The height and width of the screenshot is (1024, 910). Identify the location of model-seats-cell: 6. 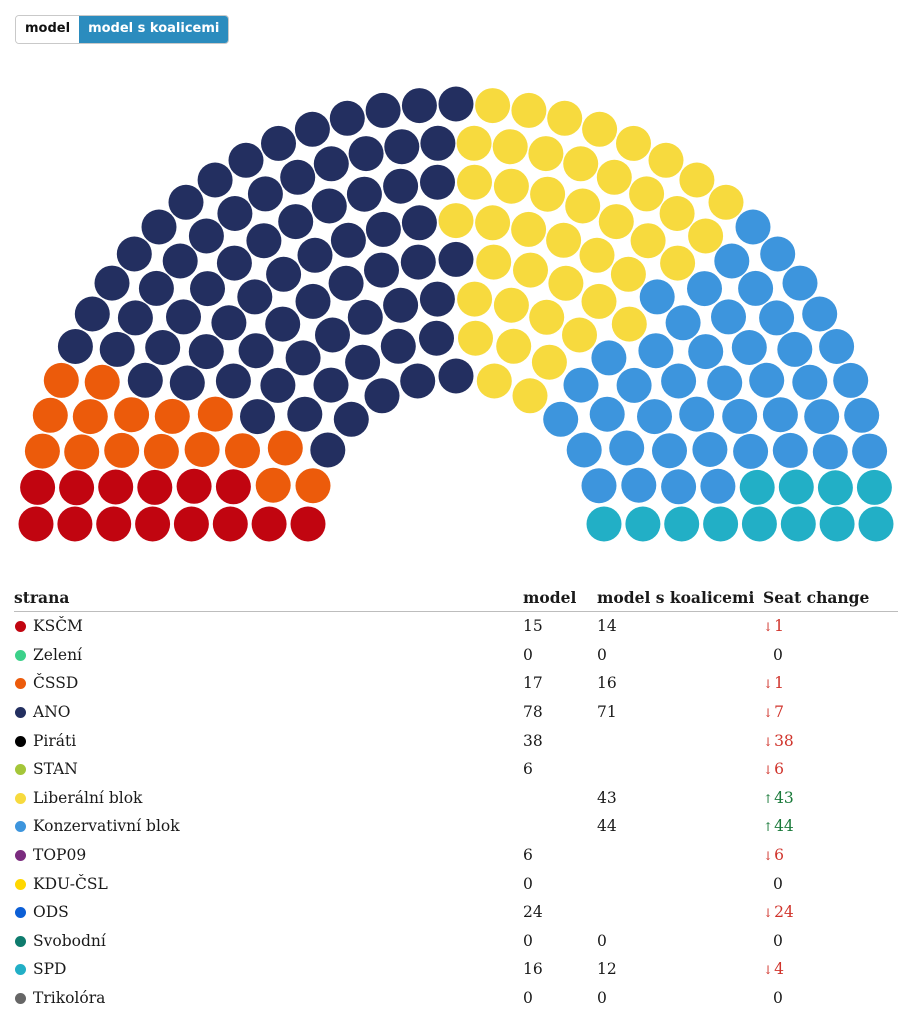
(528, 855).